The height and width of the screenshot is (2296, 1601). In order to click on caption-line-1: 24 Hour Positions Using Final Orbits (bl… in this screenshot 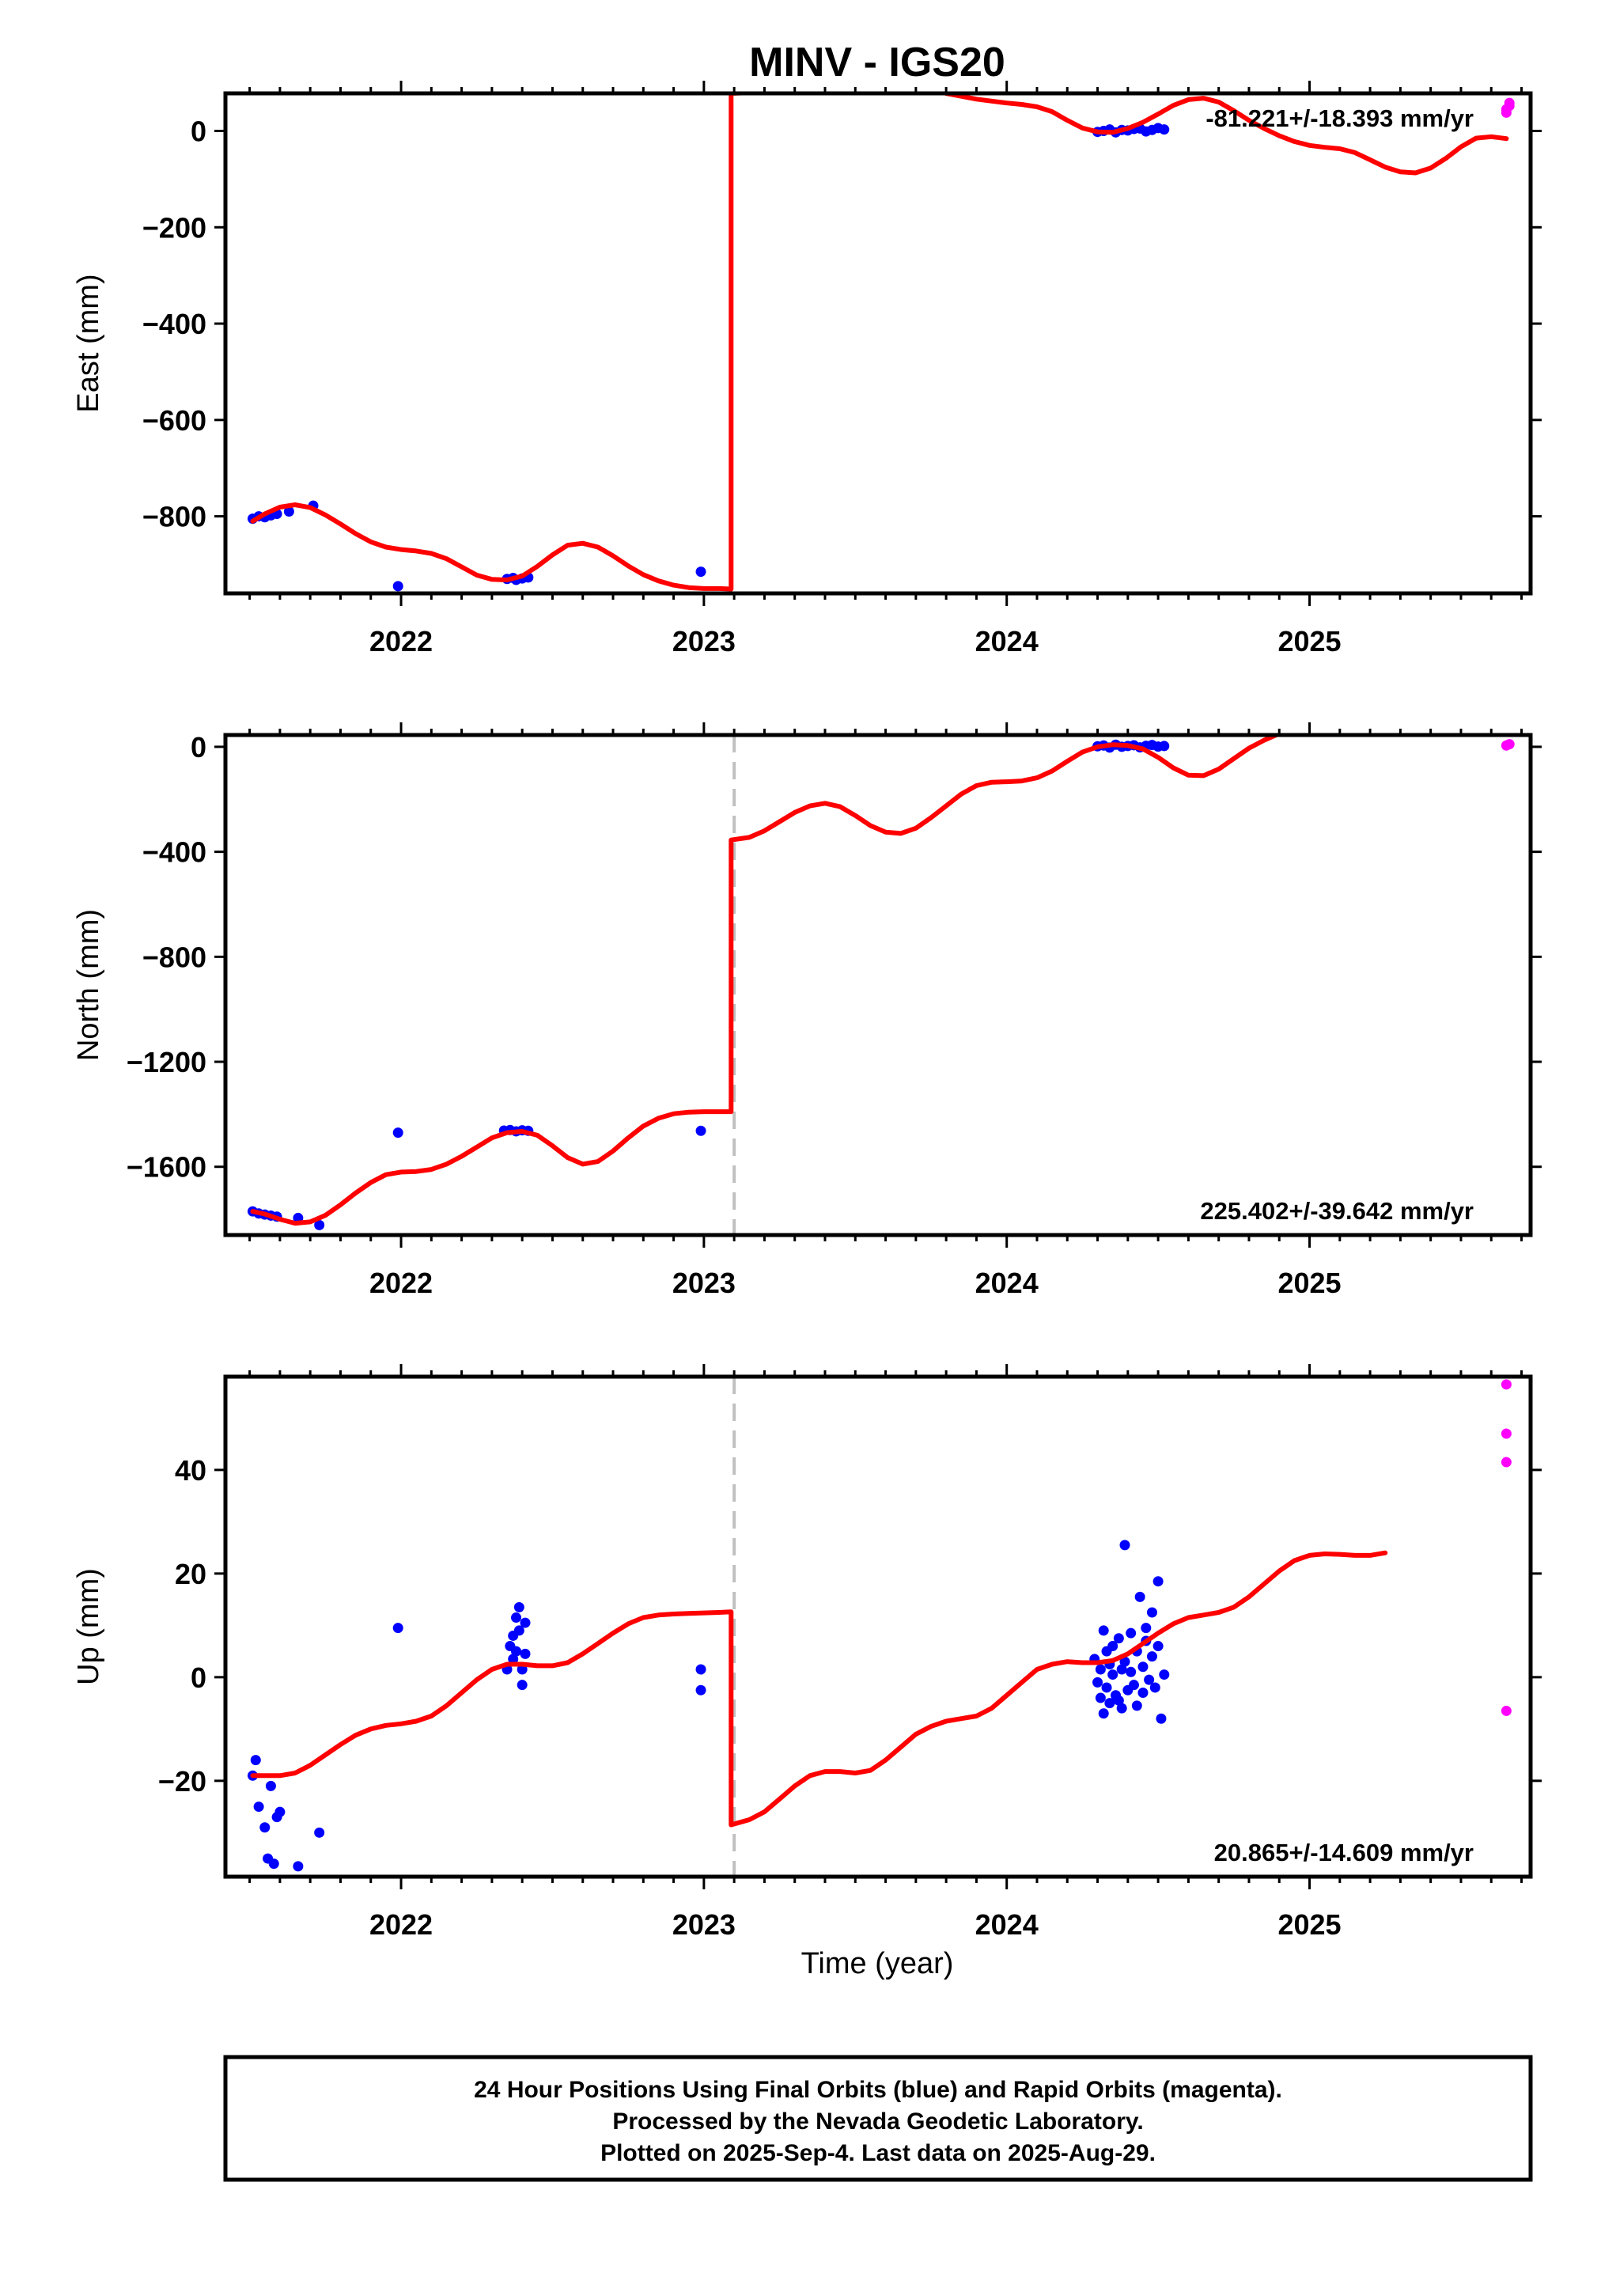, I will do `click(878, 2090)`.